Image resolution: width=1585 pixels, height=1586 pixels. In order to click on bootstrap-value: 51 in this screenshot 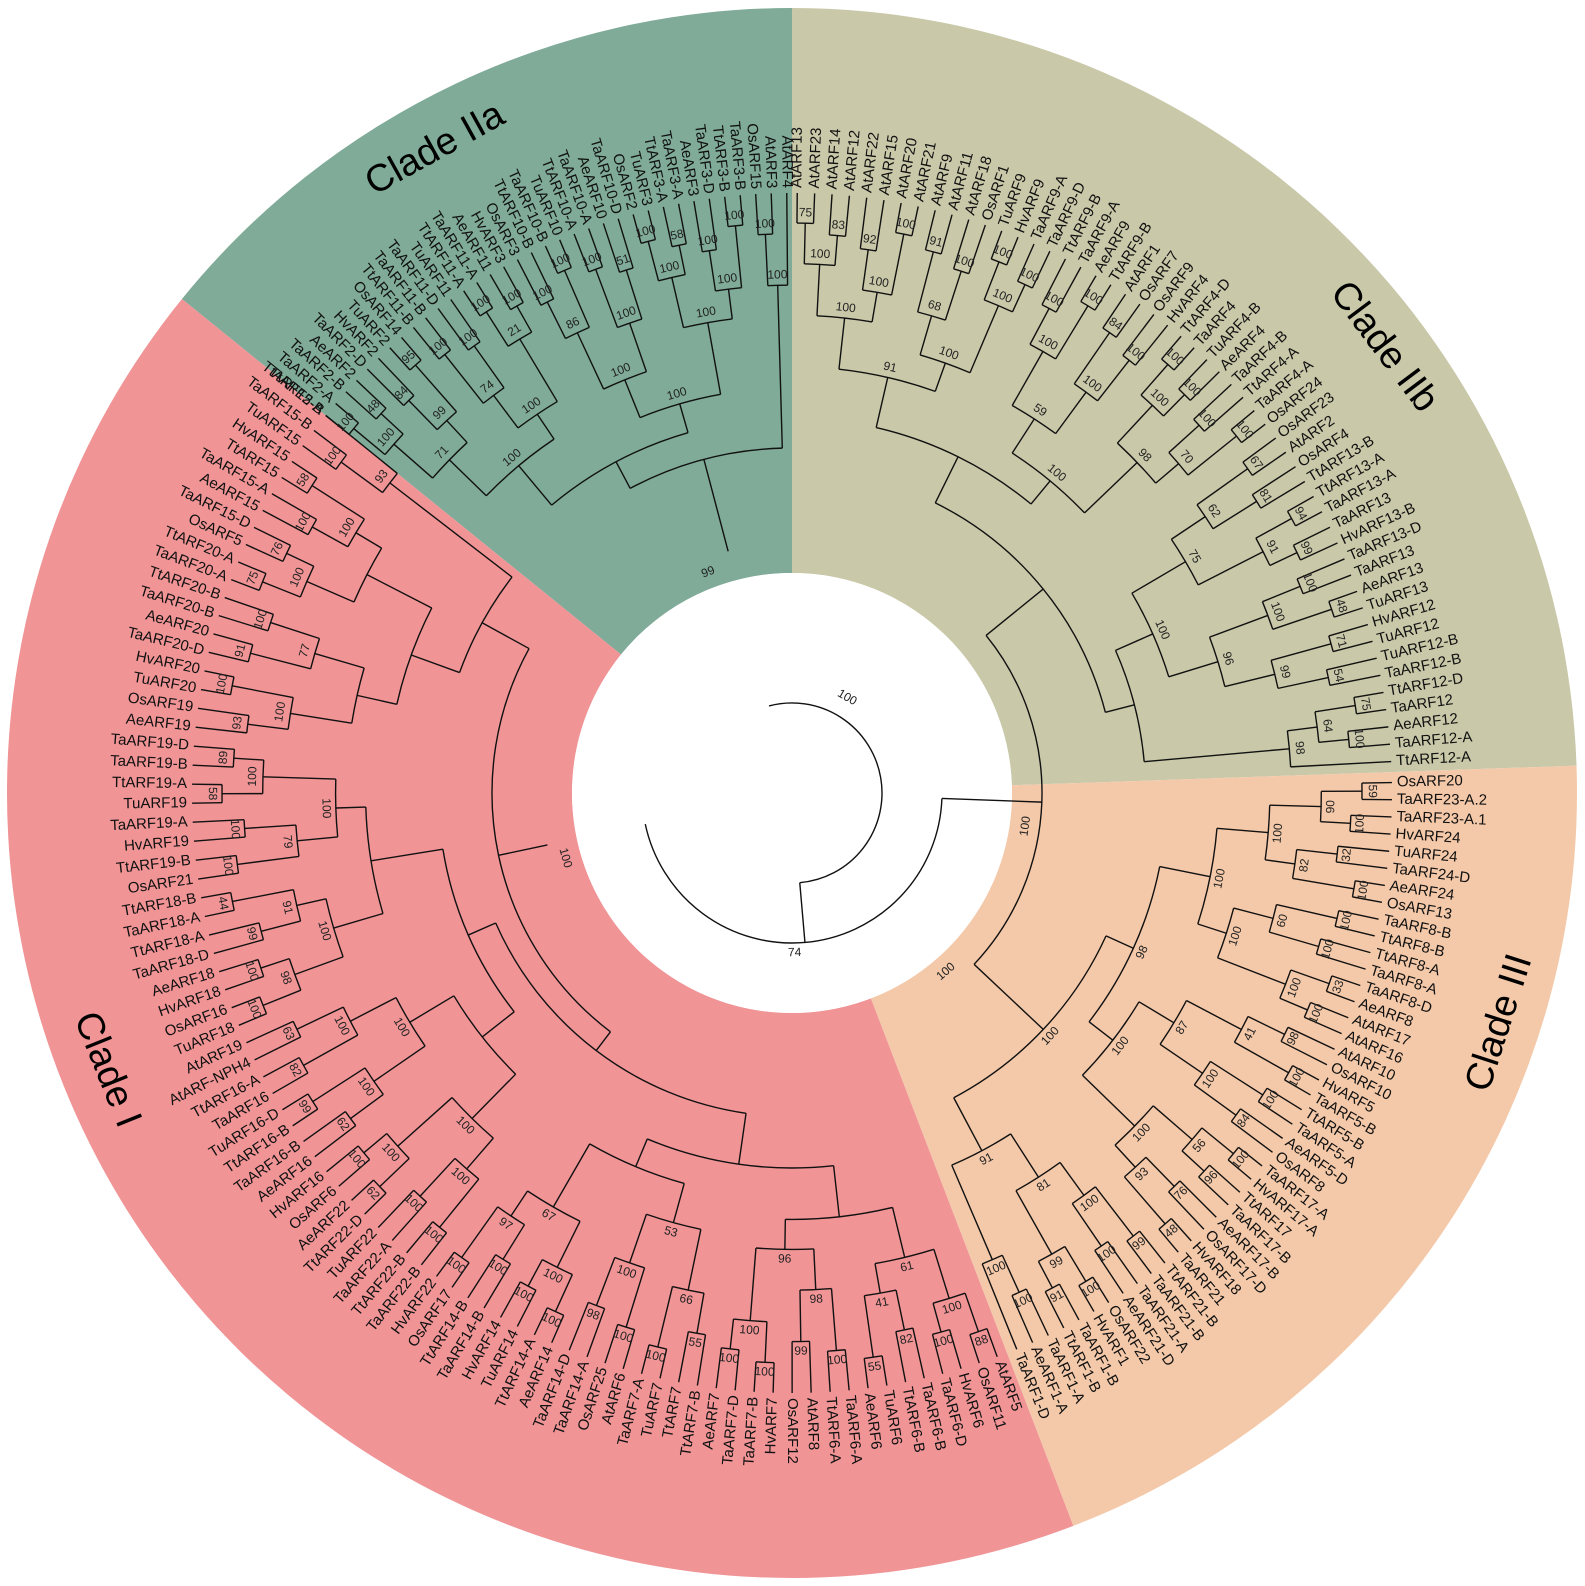, I will do `click(623, 259)`.